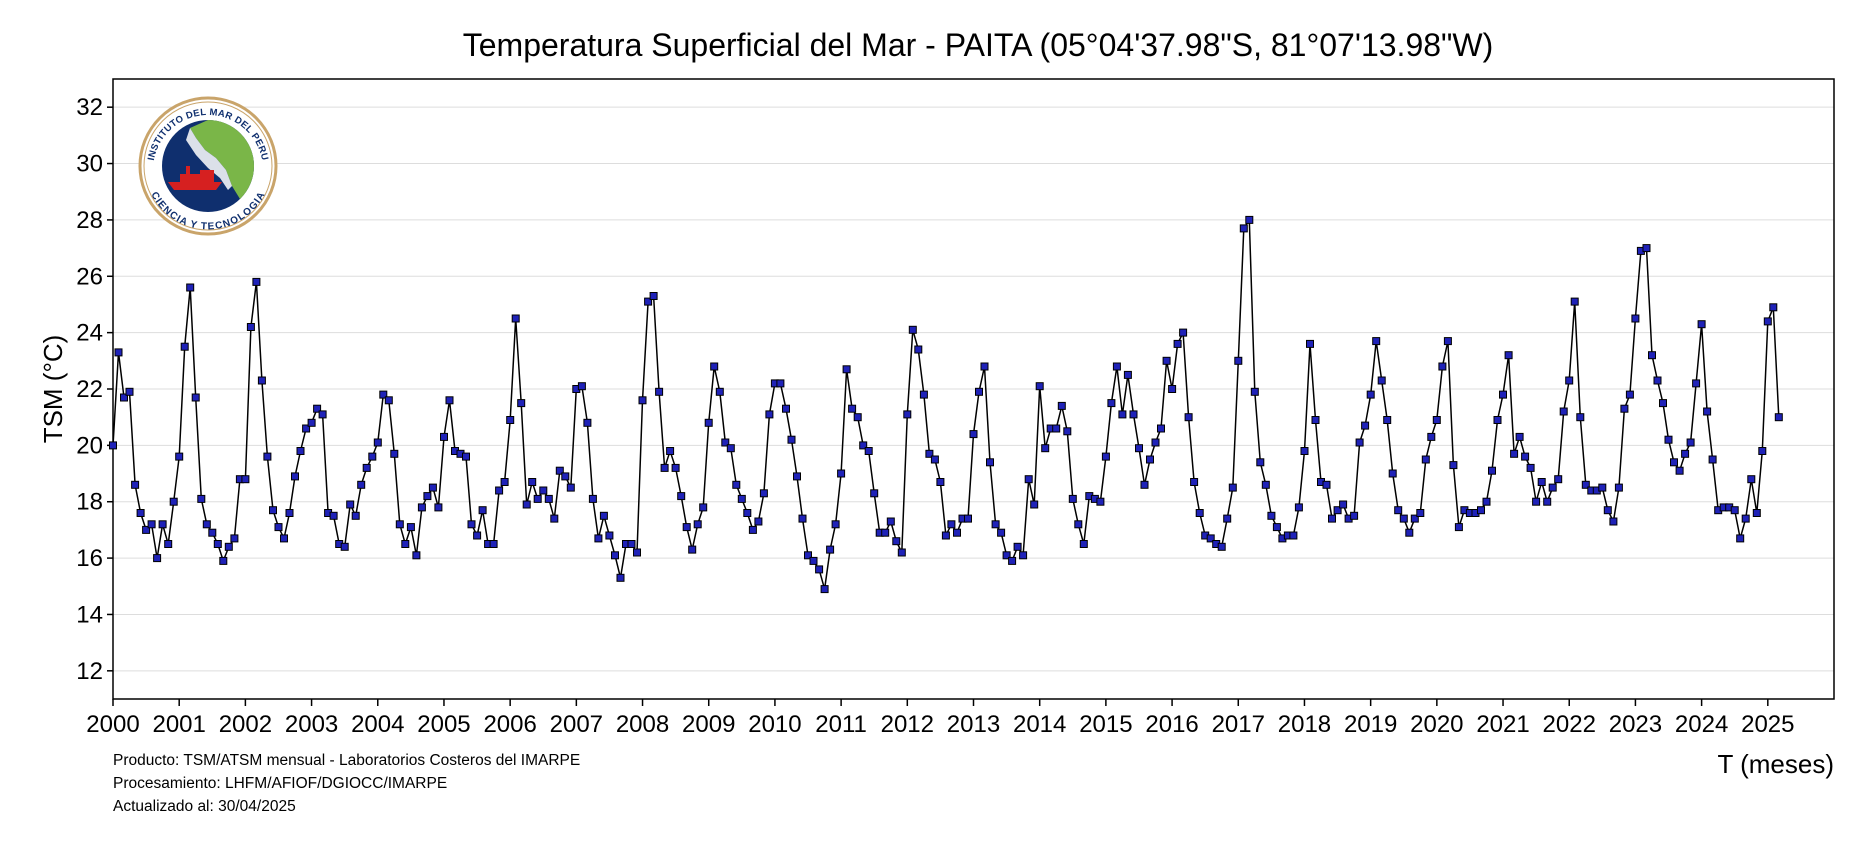  What do you see at coordinates (708, 724) in the screenshot?
I see `x-tick-label: 2009` at bounding box center [708, 724].